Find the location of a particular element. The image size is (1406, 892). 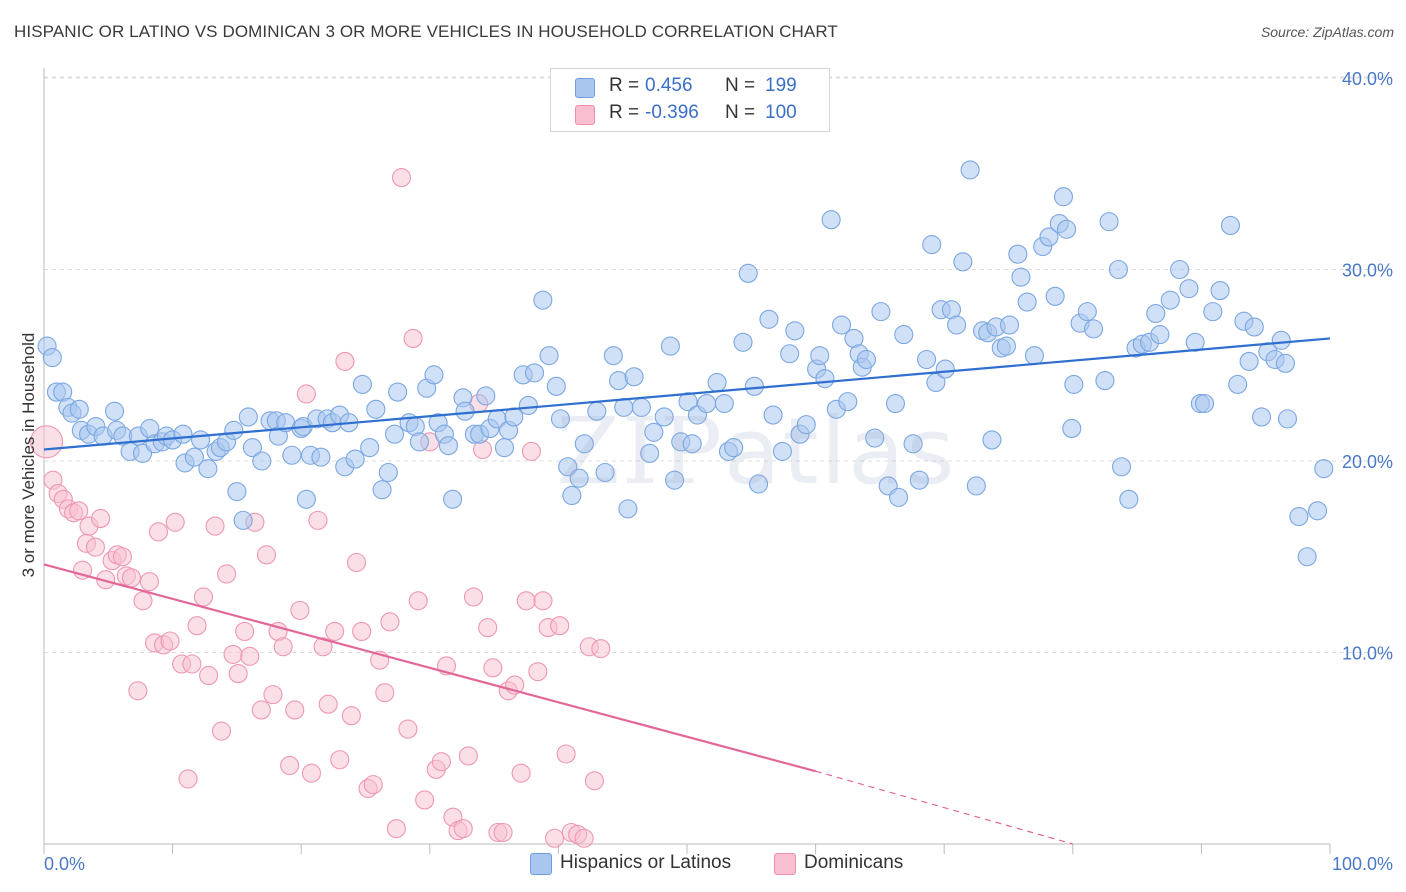

source-label: Source: ZipAtlas.com is located at coordinates (1327, 32).